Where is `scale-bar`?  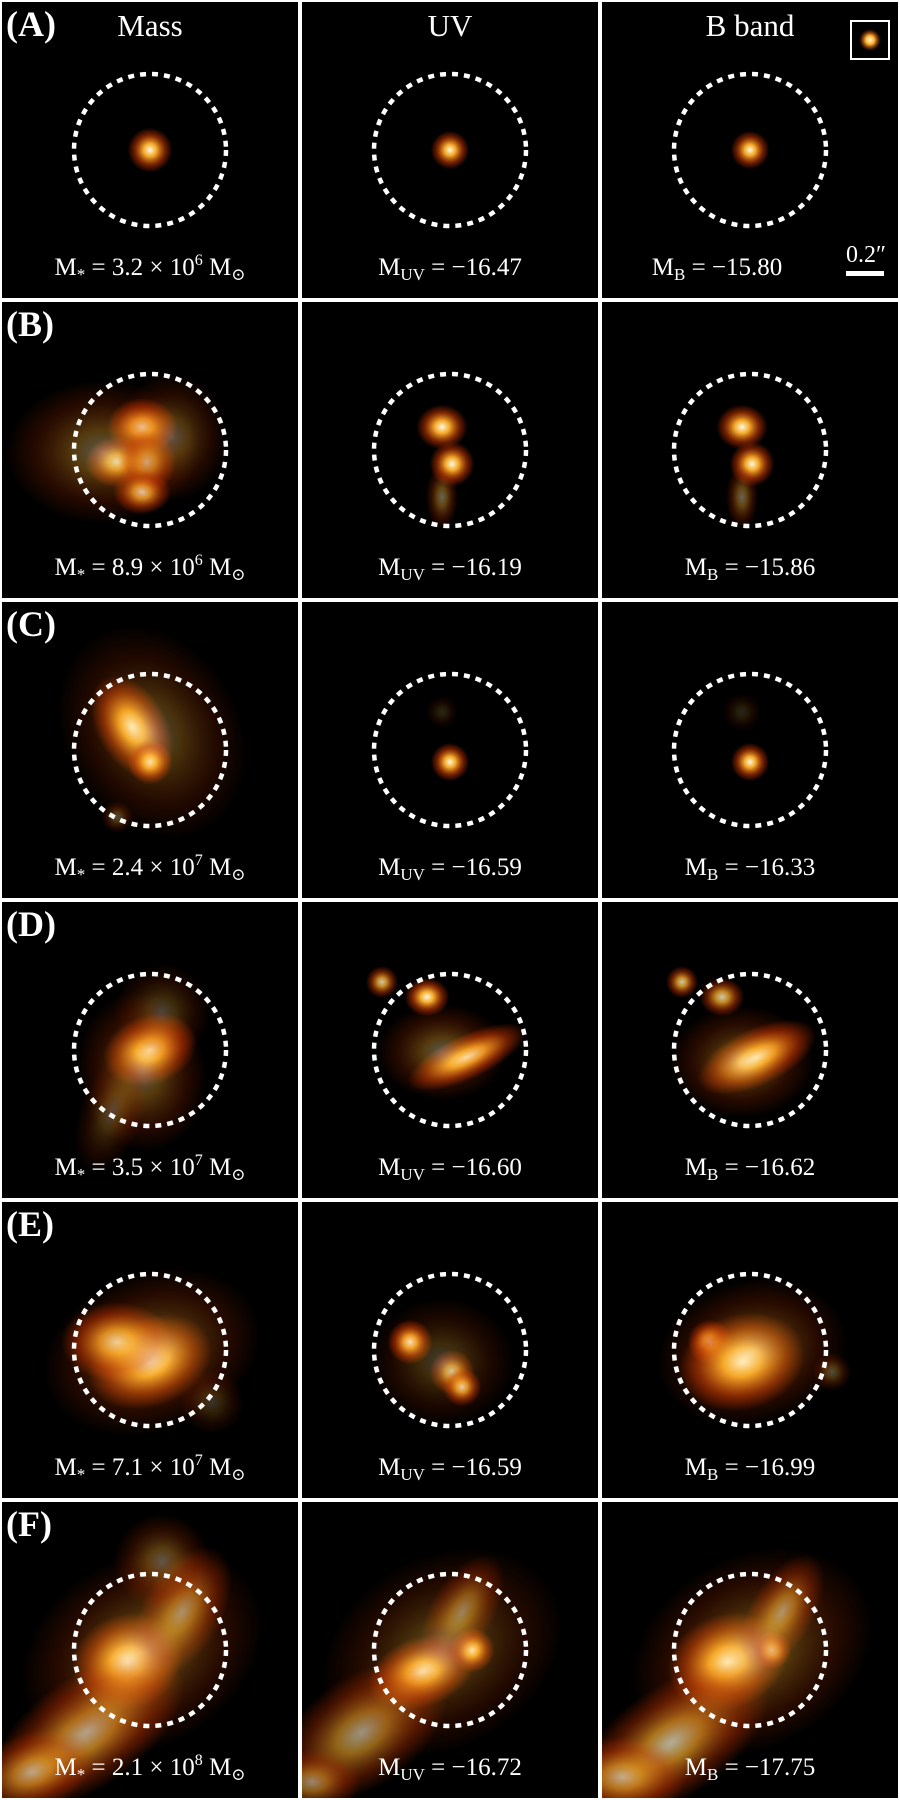 scale-bar is located at coordinates (865, 273).